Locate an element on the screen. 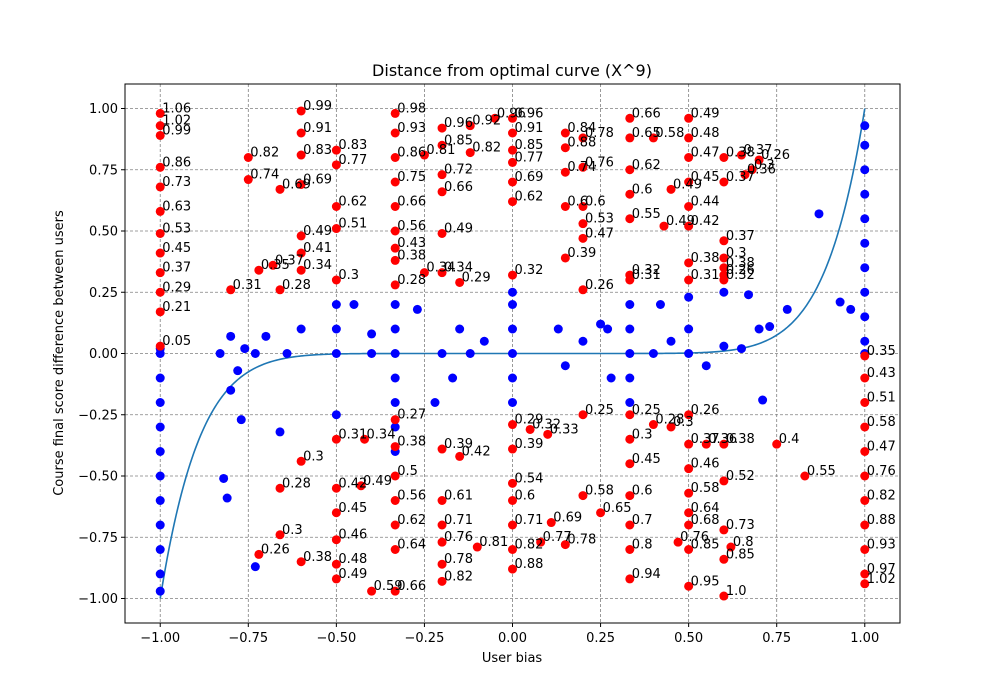  y-tick-label: 0.50 is located at coordinates (103, 232).